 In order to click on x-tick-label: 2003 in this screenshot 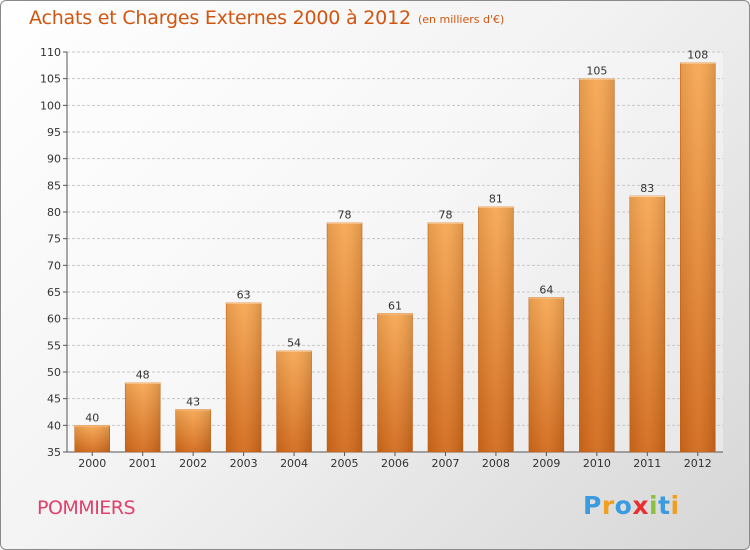, I will do `click(244, 463)`.